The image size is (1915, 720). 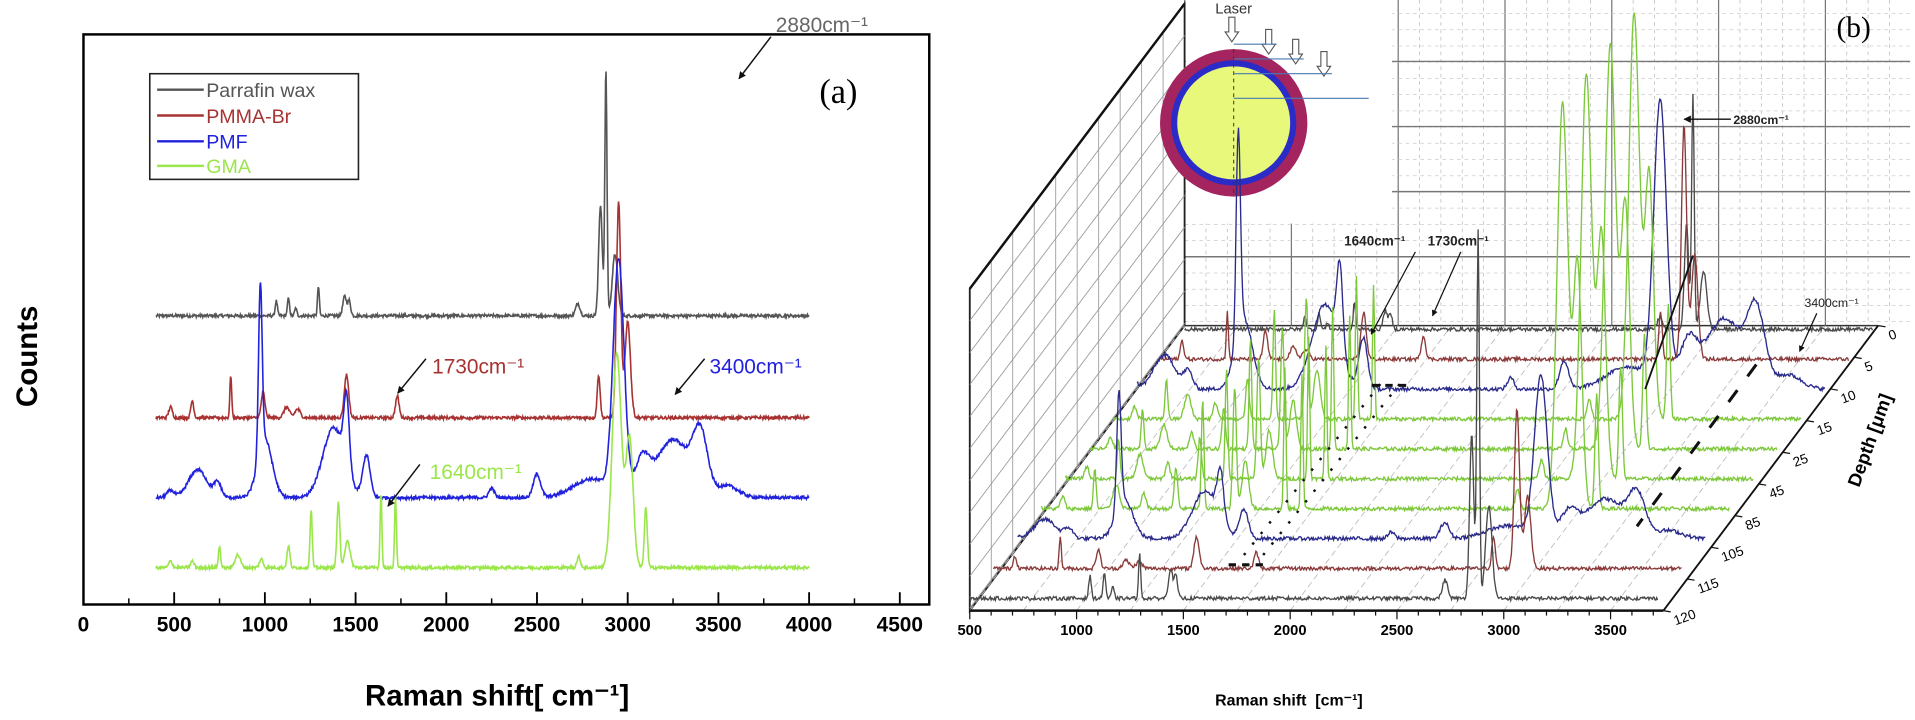 What do you see at coordinates (1375, 241) in the screenshot?
I see `annotation-b-1640: 1640cm⁻¹` at bounding box center [1375, 241].